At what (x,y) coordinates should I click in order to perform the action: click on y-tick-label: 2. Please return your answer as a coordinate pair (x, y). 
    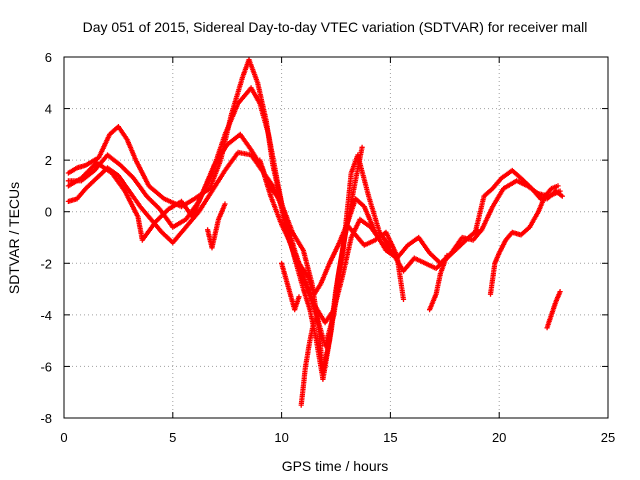
    Looking at the image, I should click on (48, 160).